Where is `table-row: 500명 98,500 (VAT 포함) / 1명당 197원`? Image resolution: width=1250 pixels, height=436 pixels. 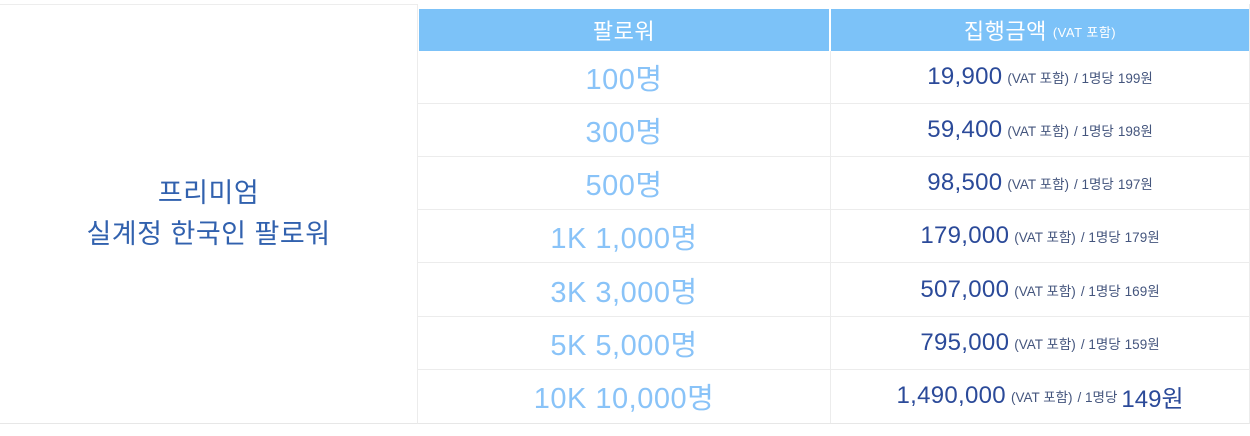 table-row: 500명 98,500 (VAT 포함) / 1명당 197원 is located at coordinates (833, 184).